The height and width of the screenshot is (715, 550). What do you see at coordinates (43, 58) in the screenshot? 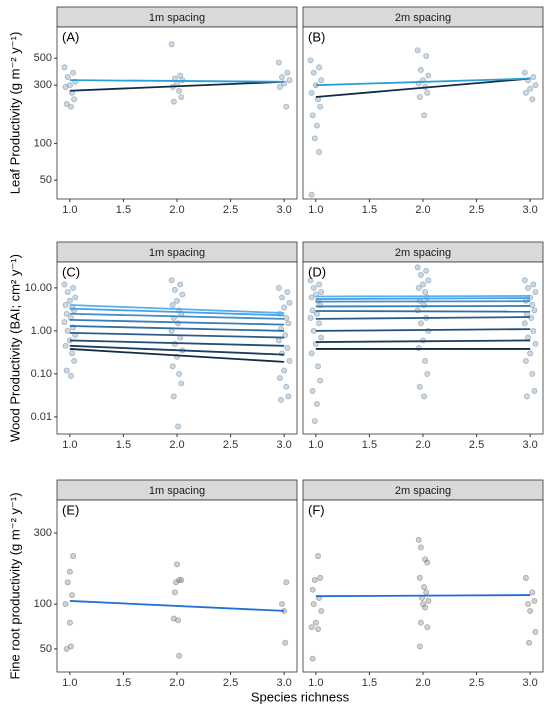
I see `y-tick-label: 500` at bounding box center [43, 58].